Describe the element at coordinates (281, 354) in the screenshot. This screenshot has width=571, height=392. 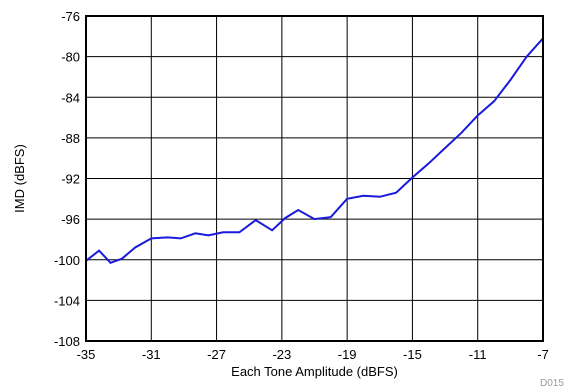
I see `x-tick-label: -23` at that location.